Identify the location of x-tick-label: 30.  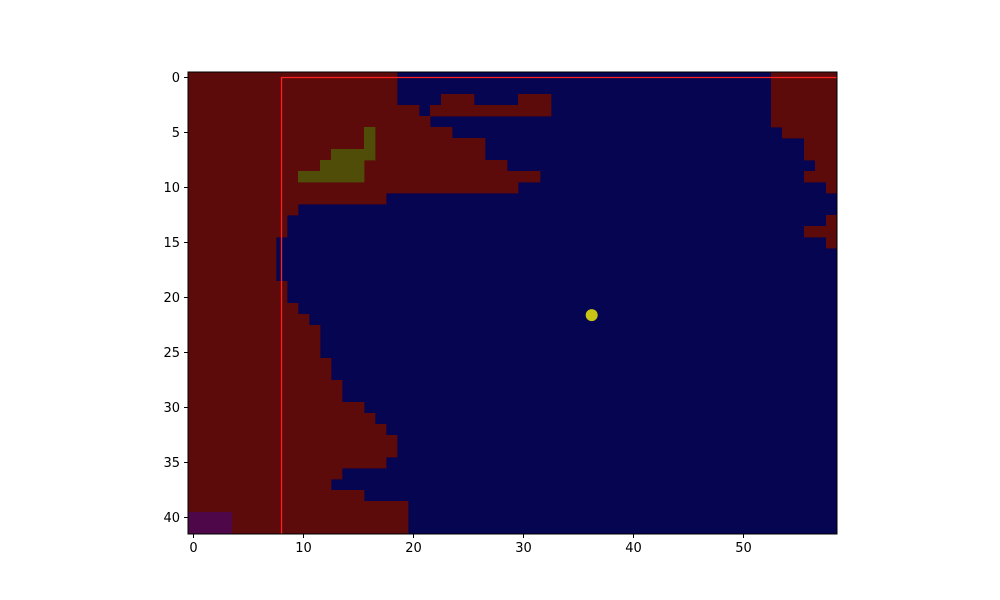
(523, 548).